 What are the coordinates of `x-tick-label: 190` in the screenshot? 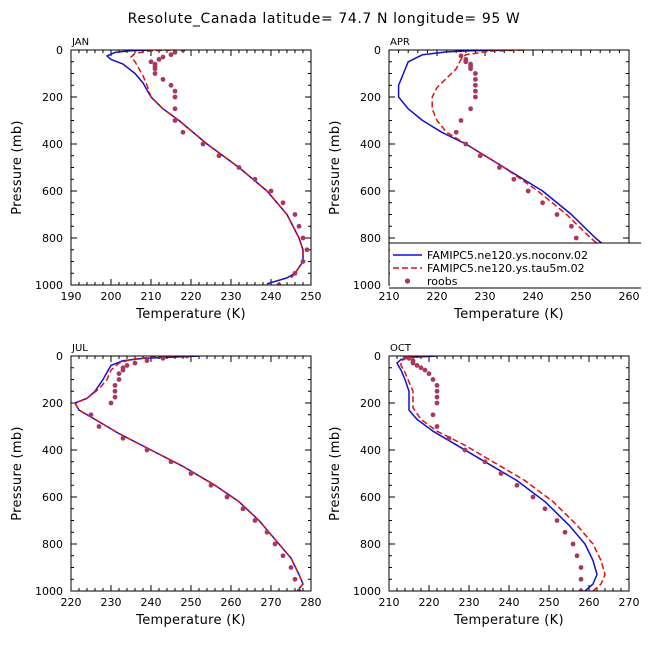 It's located at (71, 296).